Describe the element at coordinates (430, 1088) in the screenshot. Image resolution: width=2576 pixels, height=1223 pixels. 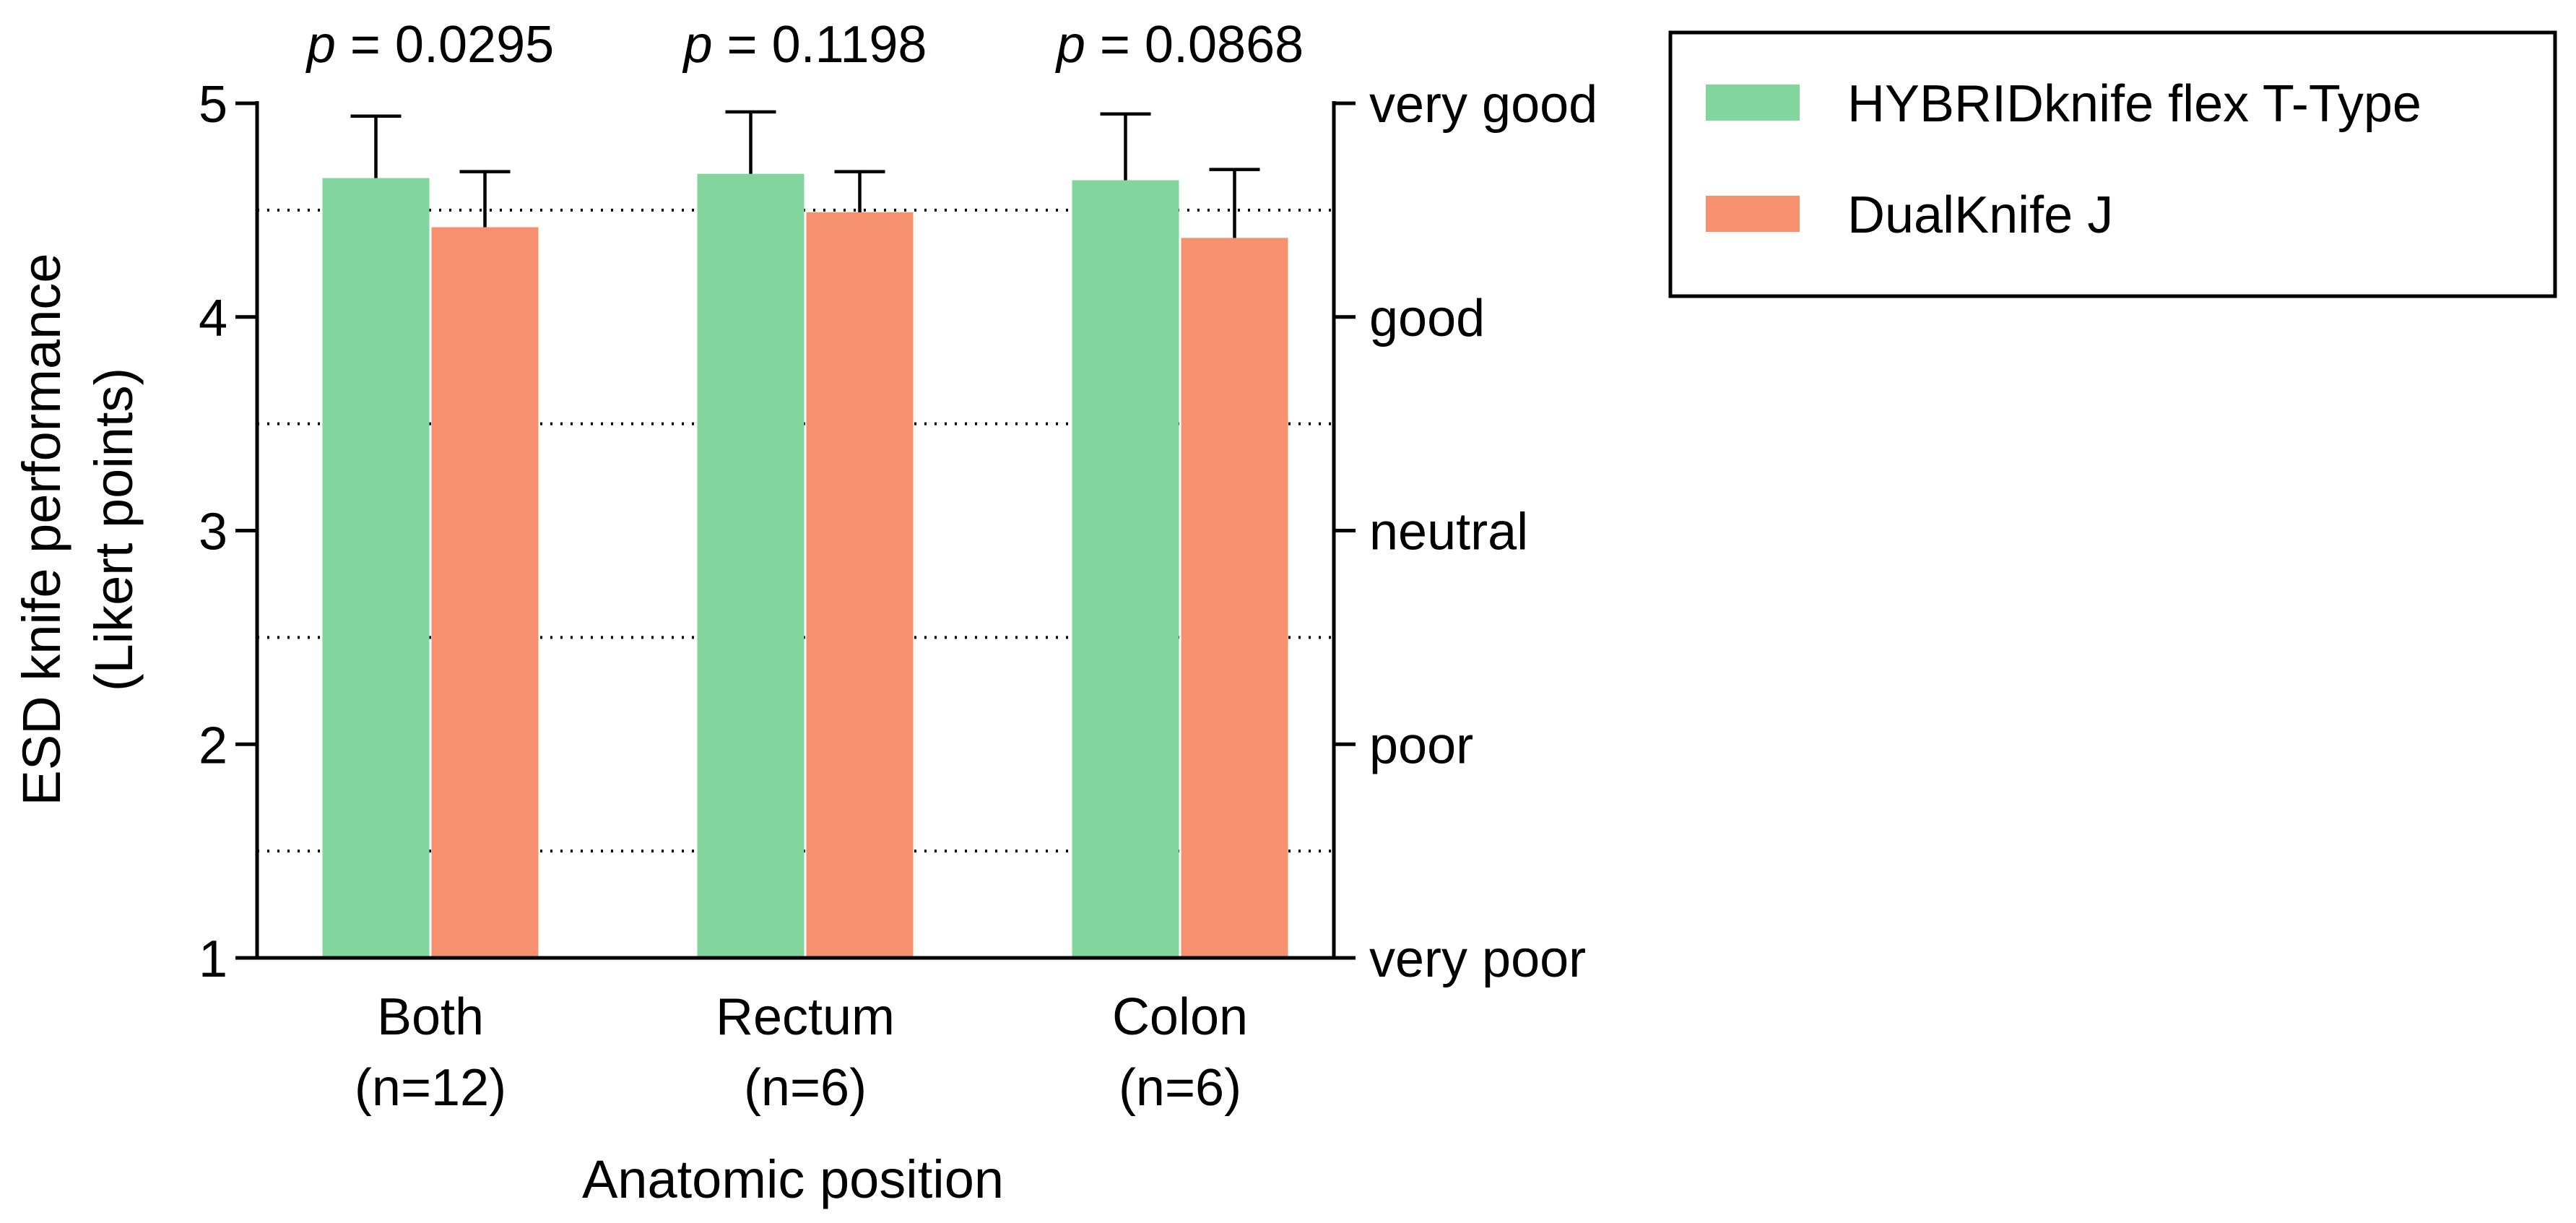
I see `x-tick-sublabel: (n=12)` at that location.